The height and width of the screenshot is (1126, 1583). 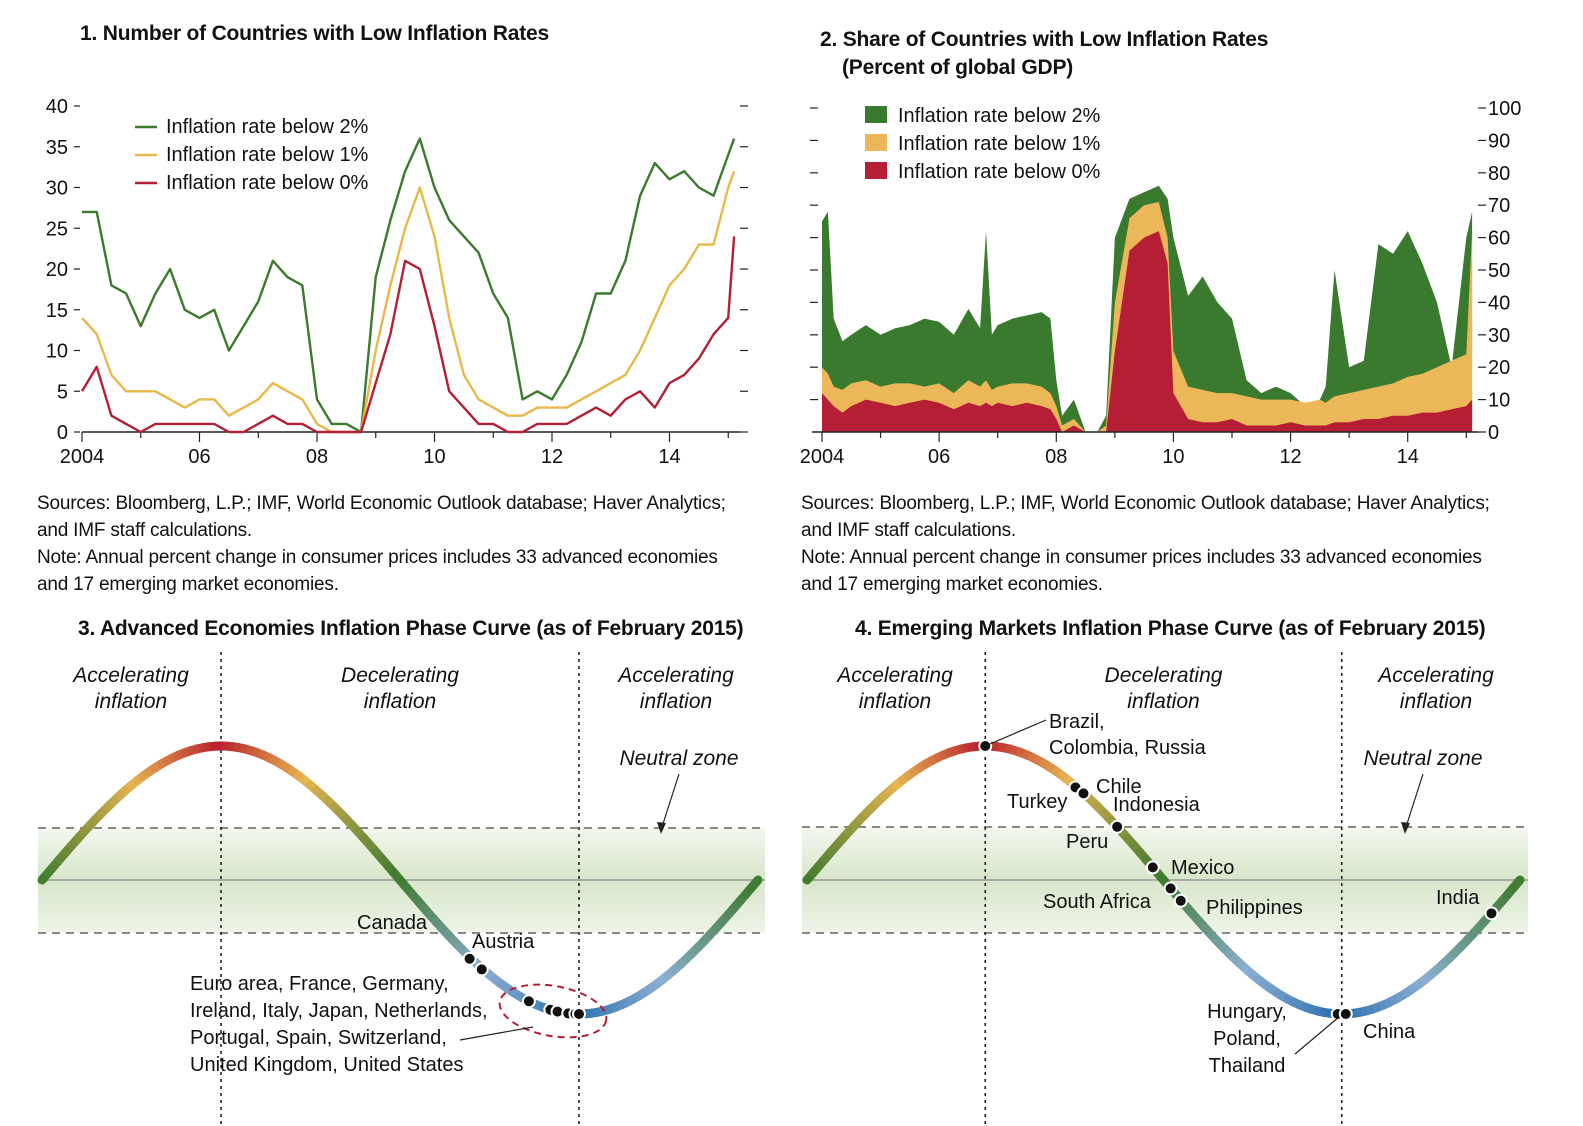 What do you see at coordinates (319, 984) in the screenshot?
I see `group-label-line: Euro area, France, Germany,` at bounding box center [319, 984].